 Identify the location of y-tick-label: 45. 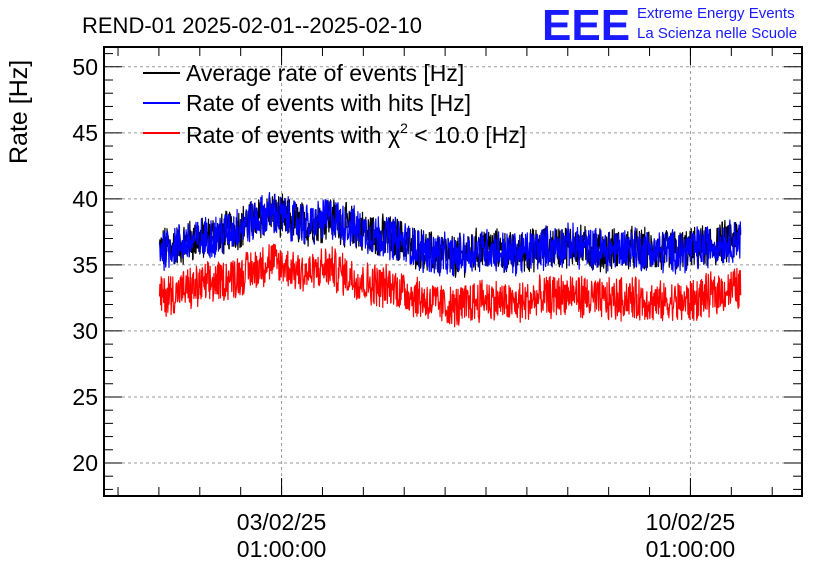
(85, 133).